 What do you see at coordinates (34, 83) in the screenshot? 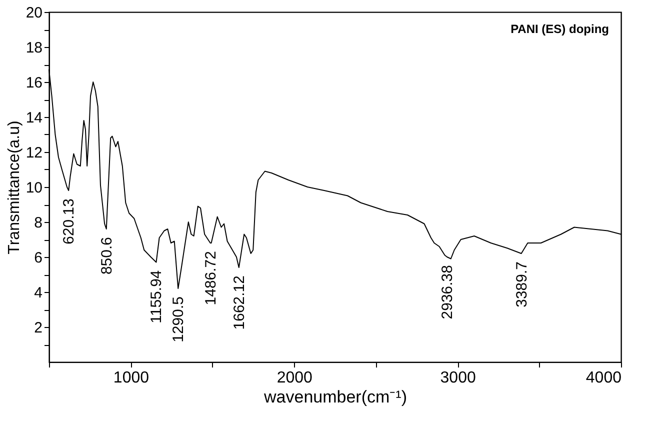
I see `y-tick-label: 16` at bounding box center [34, 83].